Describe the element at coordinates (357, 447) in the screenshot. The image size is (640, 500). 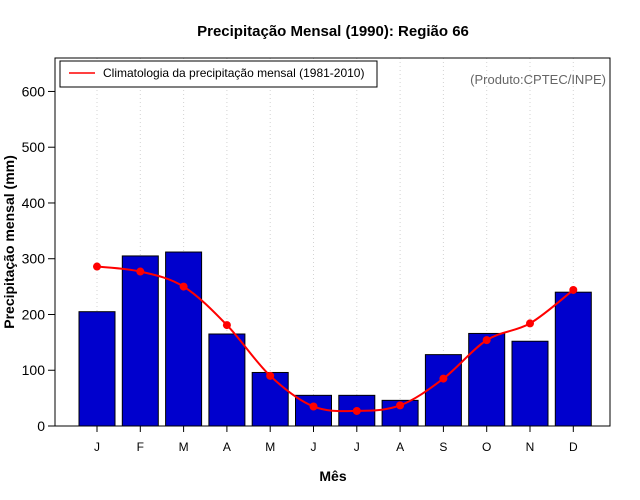
I see `x-tick-label-6: J` at that location.